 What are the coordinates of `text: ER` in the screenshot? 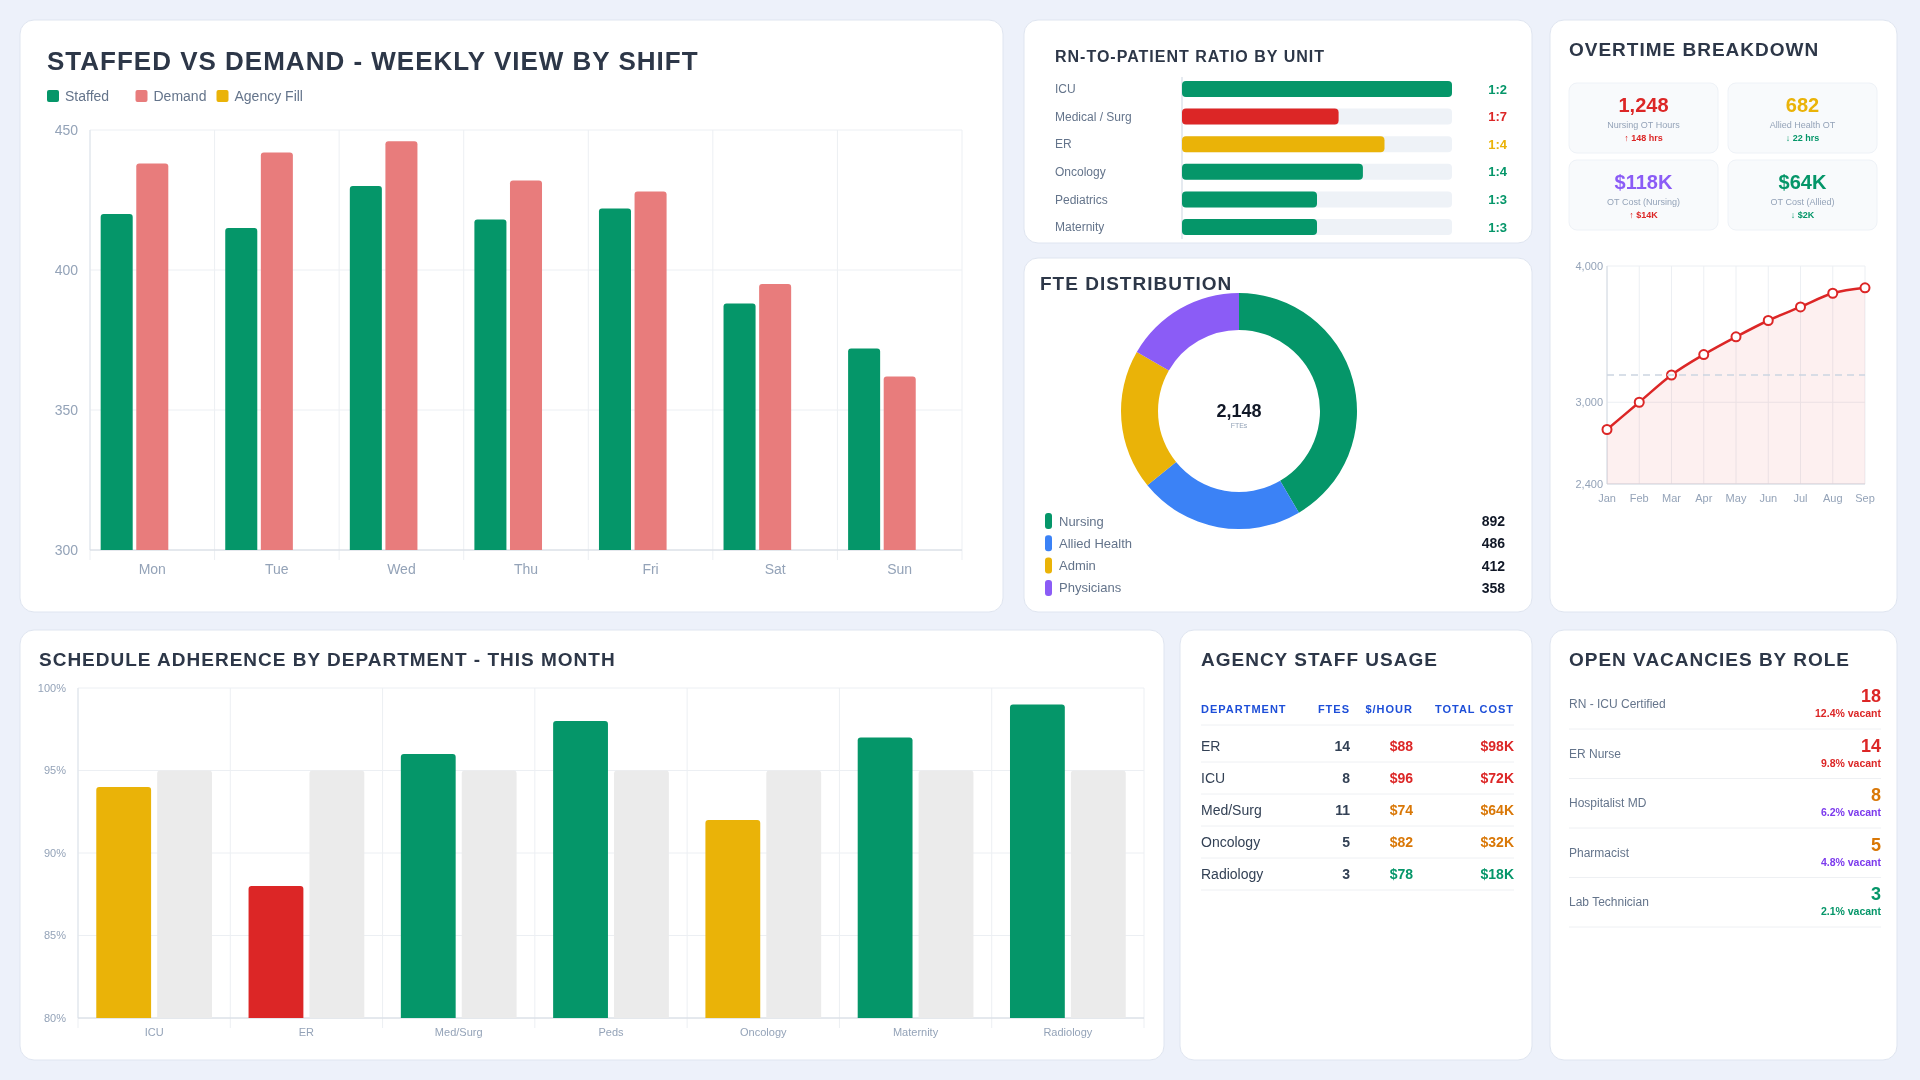 It's located at (1211, 745).